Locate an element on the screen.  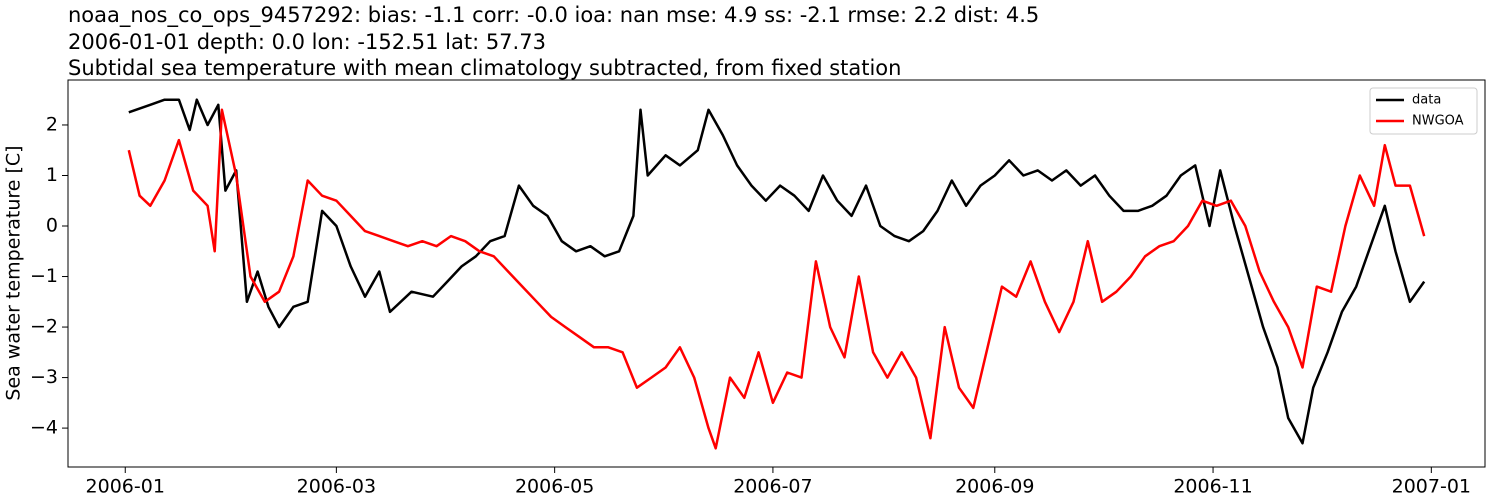
x-tick-label: 2006-05 is located at coordinates (554, 487).